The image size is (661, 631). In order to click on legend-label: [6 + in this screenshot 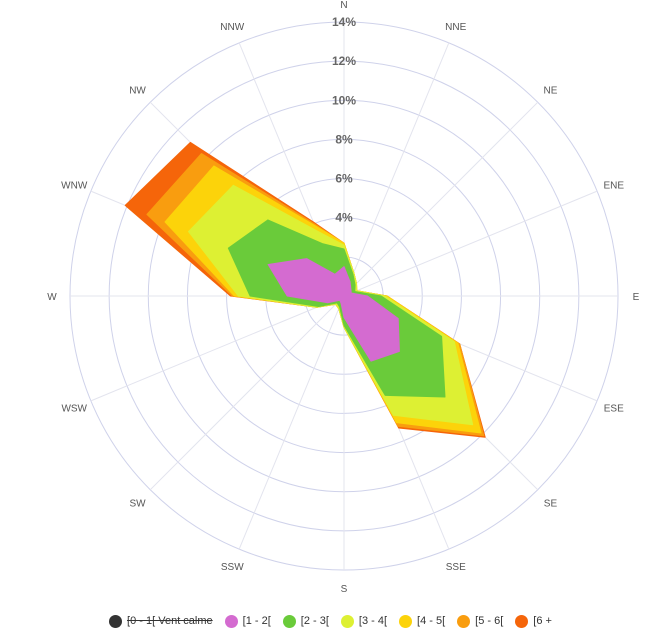, I will do `click(542, 621)`.